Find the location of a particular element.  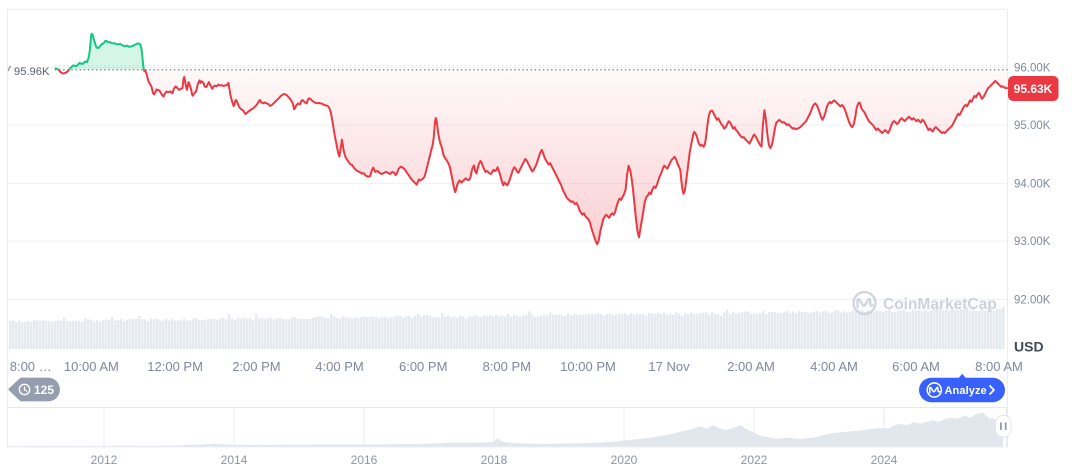

svg-text: 10:00 PM is located at coordinates (588, 366).